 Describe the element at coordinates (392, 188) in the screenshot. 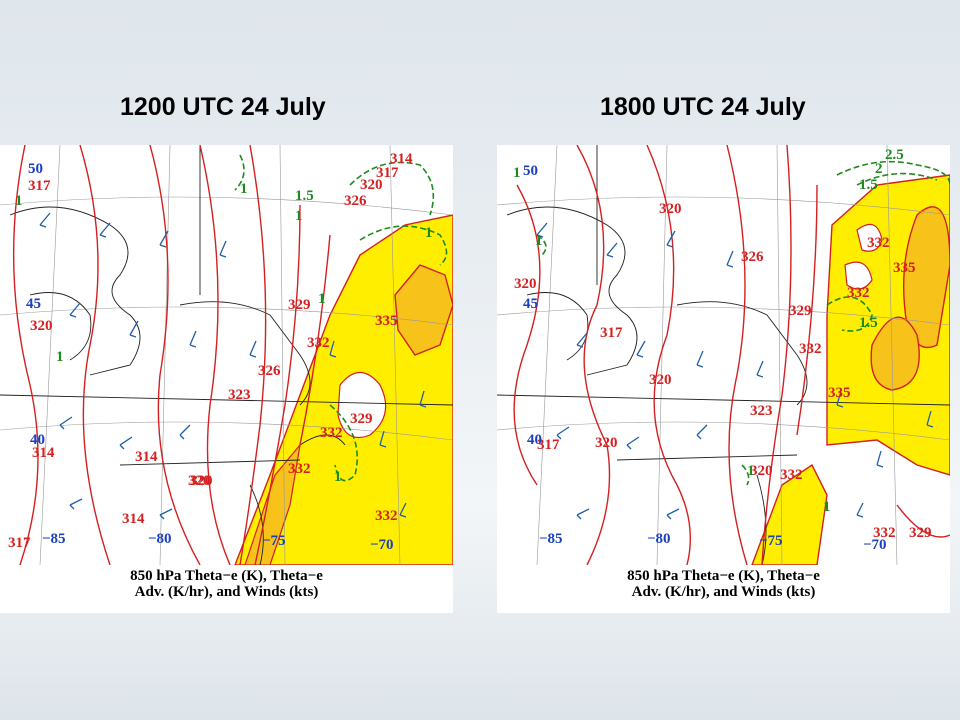

I see `advection-contour` at that location.